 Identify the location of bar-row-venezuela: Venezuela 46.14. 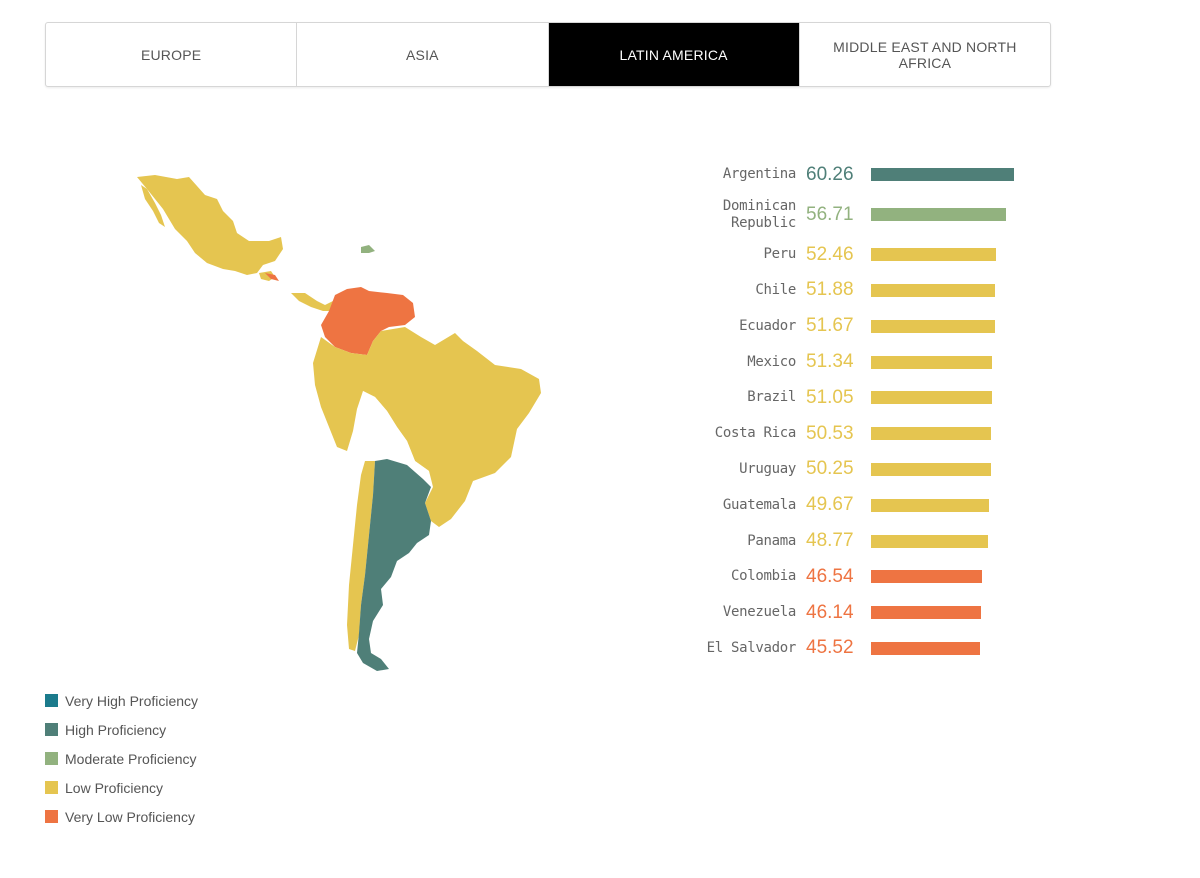
(870, 613).